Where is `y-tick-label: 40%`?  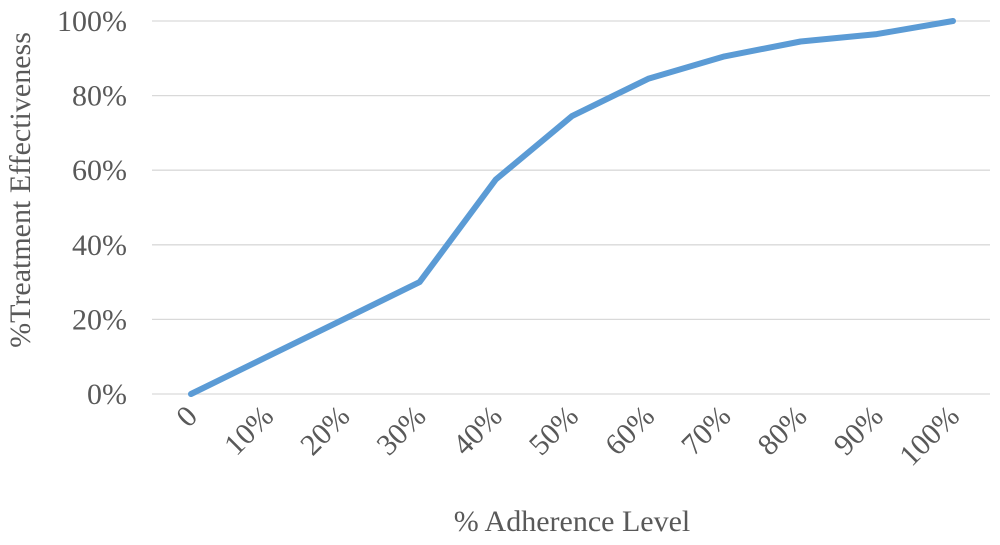
y-tick-label: 40% is located at coordinates (99, 245).